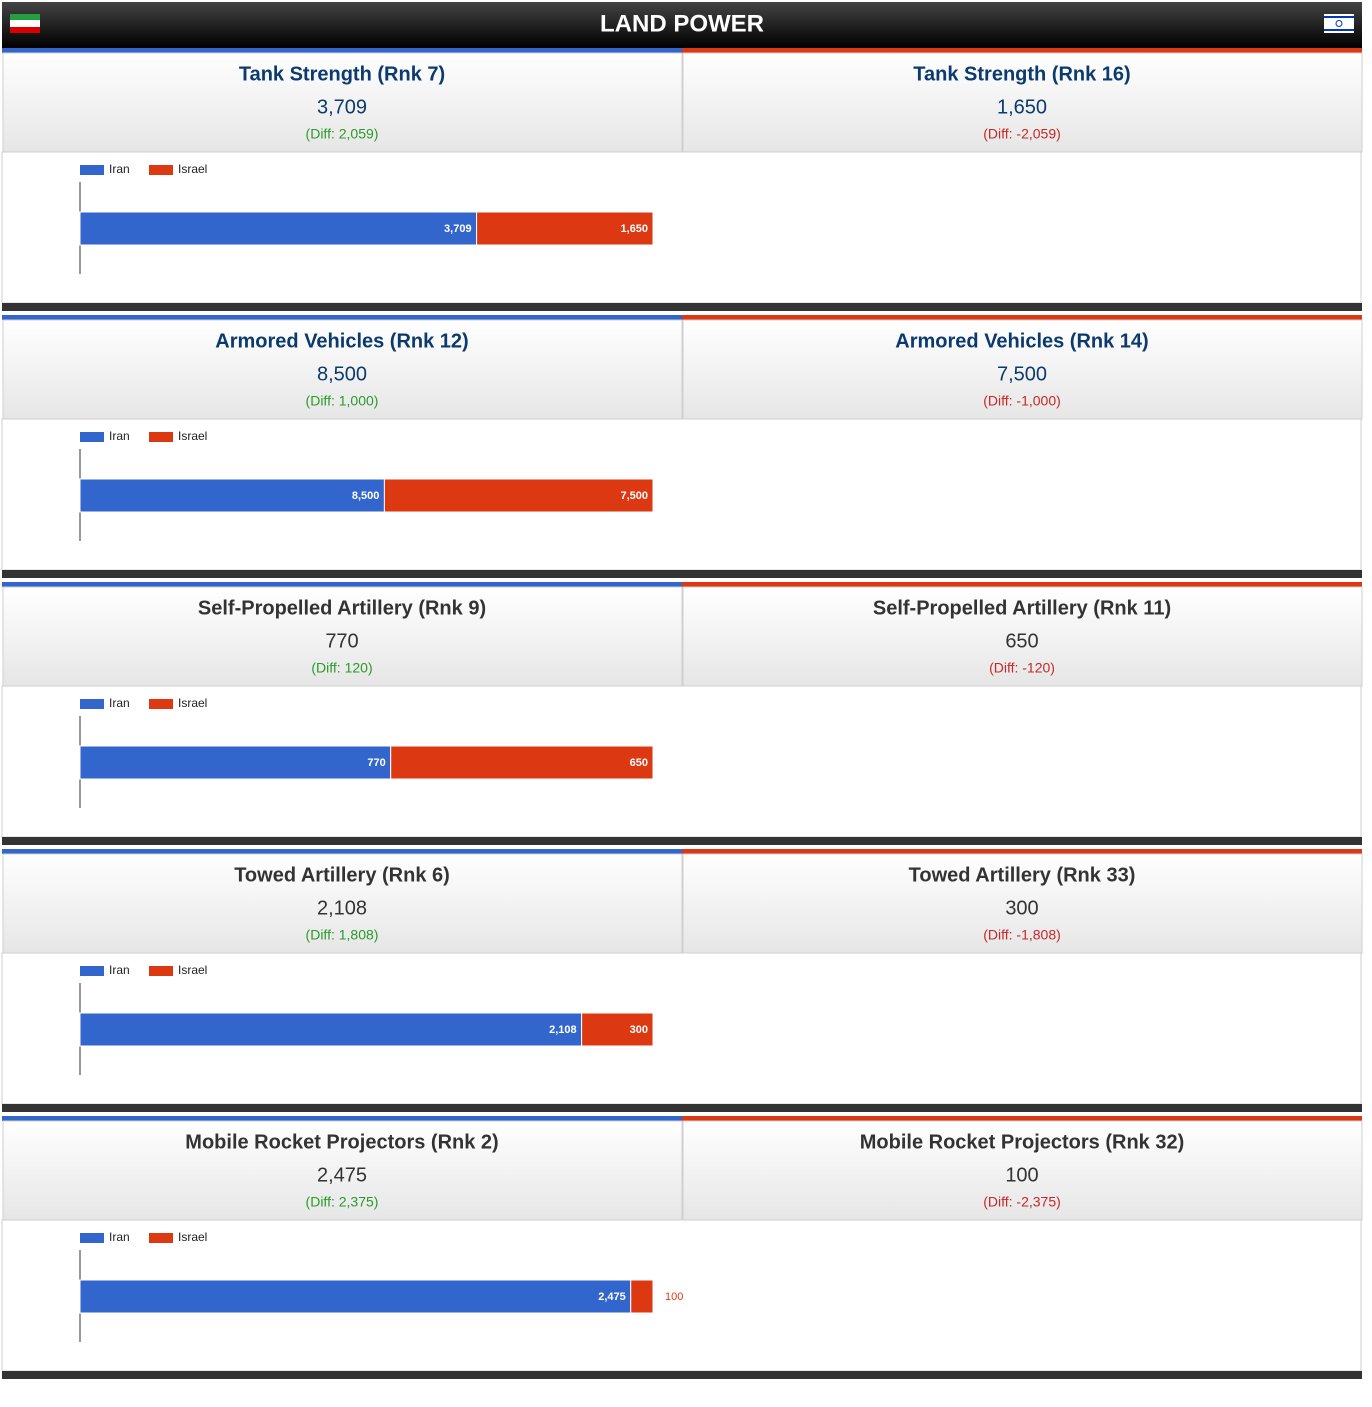  I want to click on stat-title: Self-Propelled Artillery (Rnk 11), so click(1022, 608).